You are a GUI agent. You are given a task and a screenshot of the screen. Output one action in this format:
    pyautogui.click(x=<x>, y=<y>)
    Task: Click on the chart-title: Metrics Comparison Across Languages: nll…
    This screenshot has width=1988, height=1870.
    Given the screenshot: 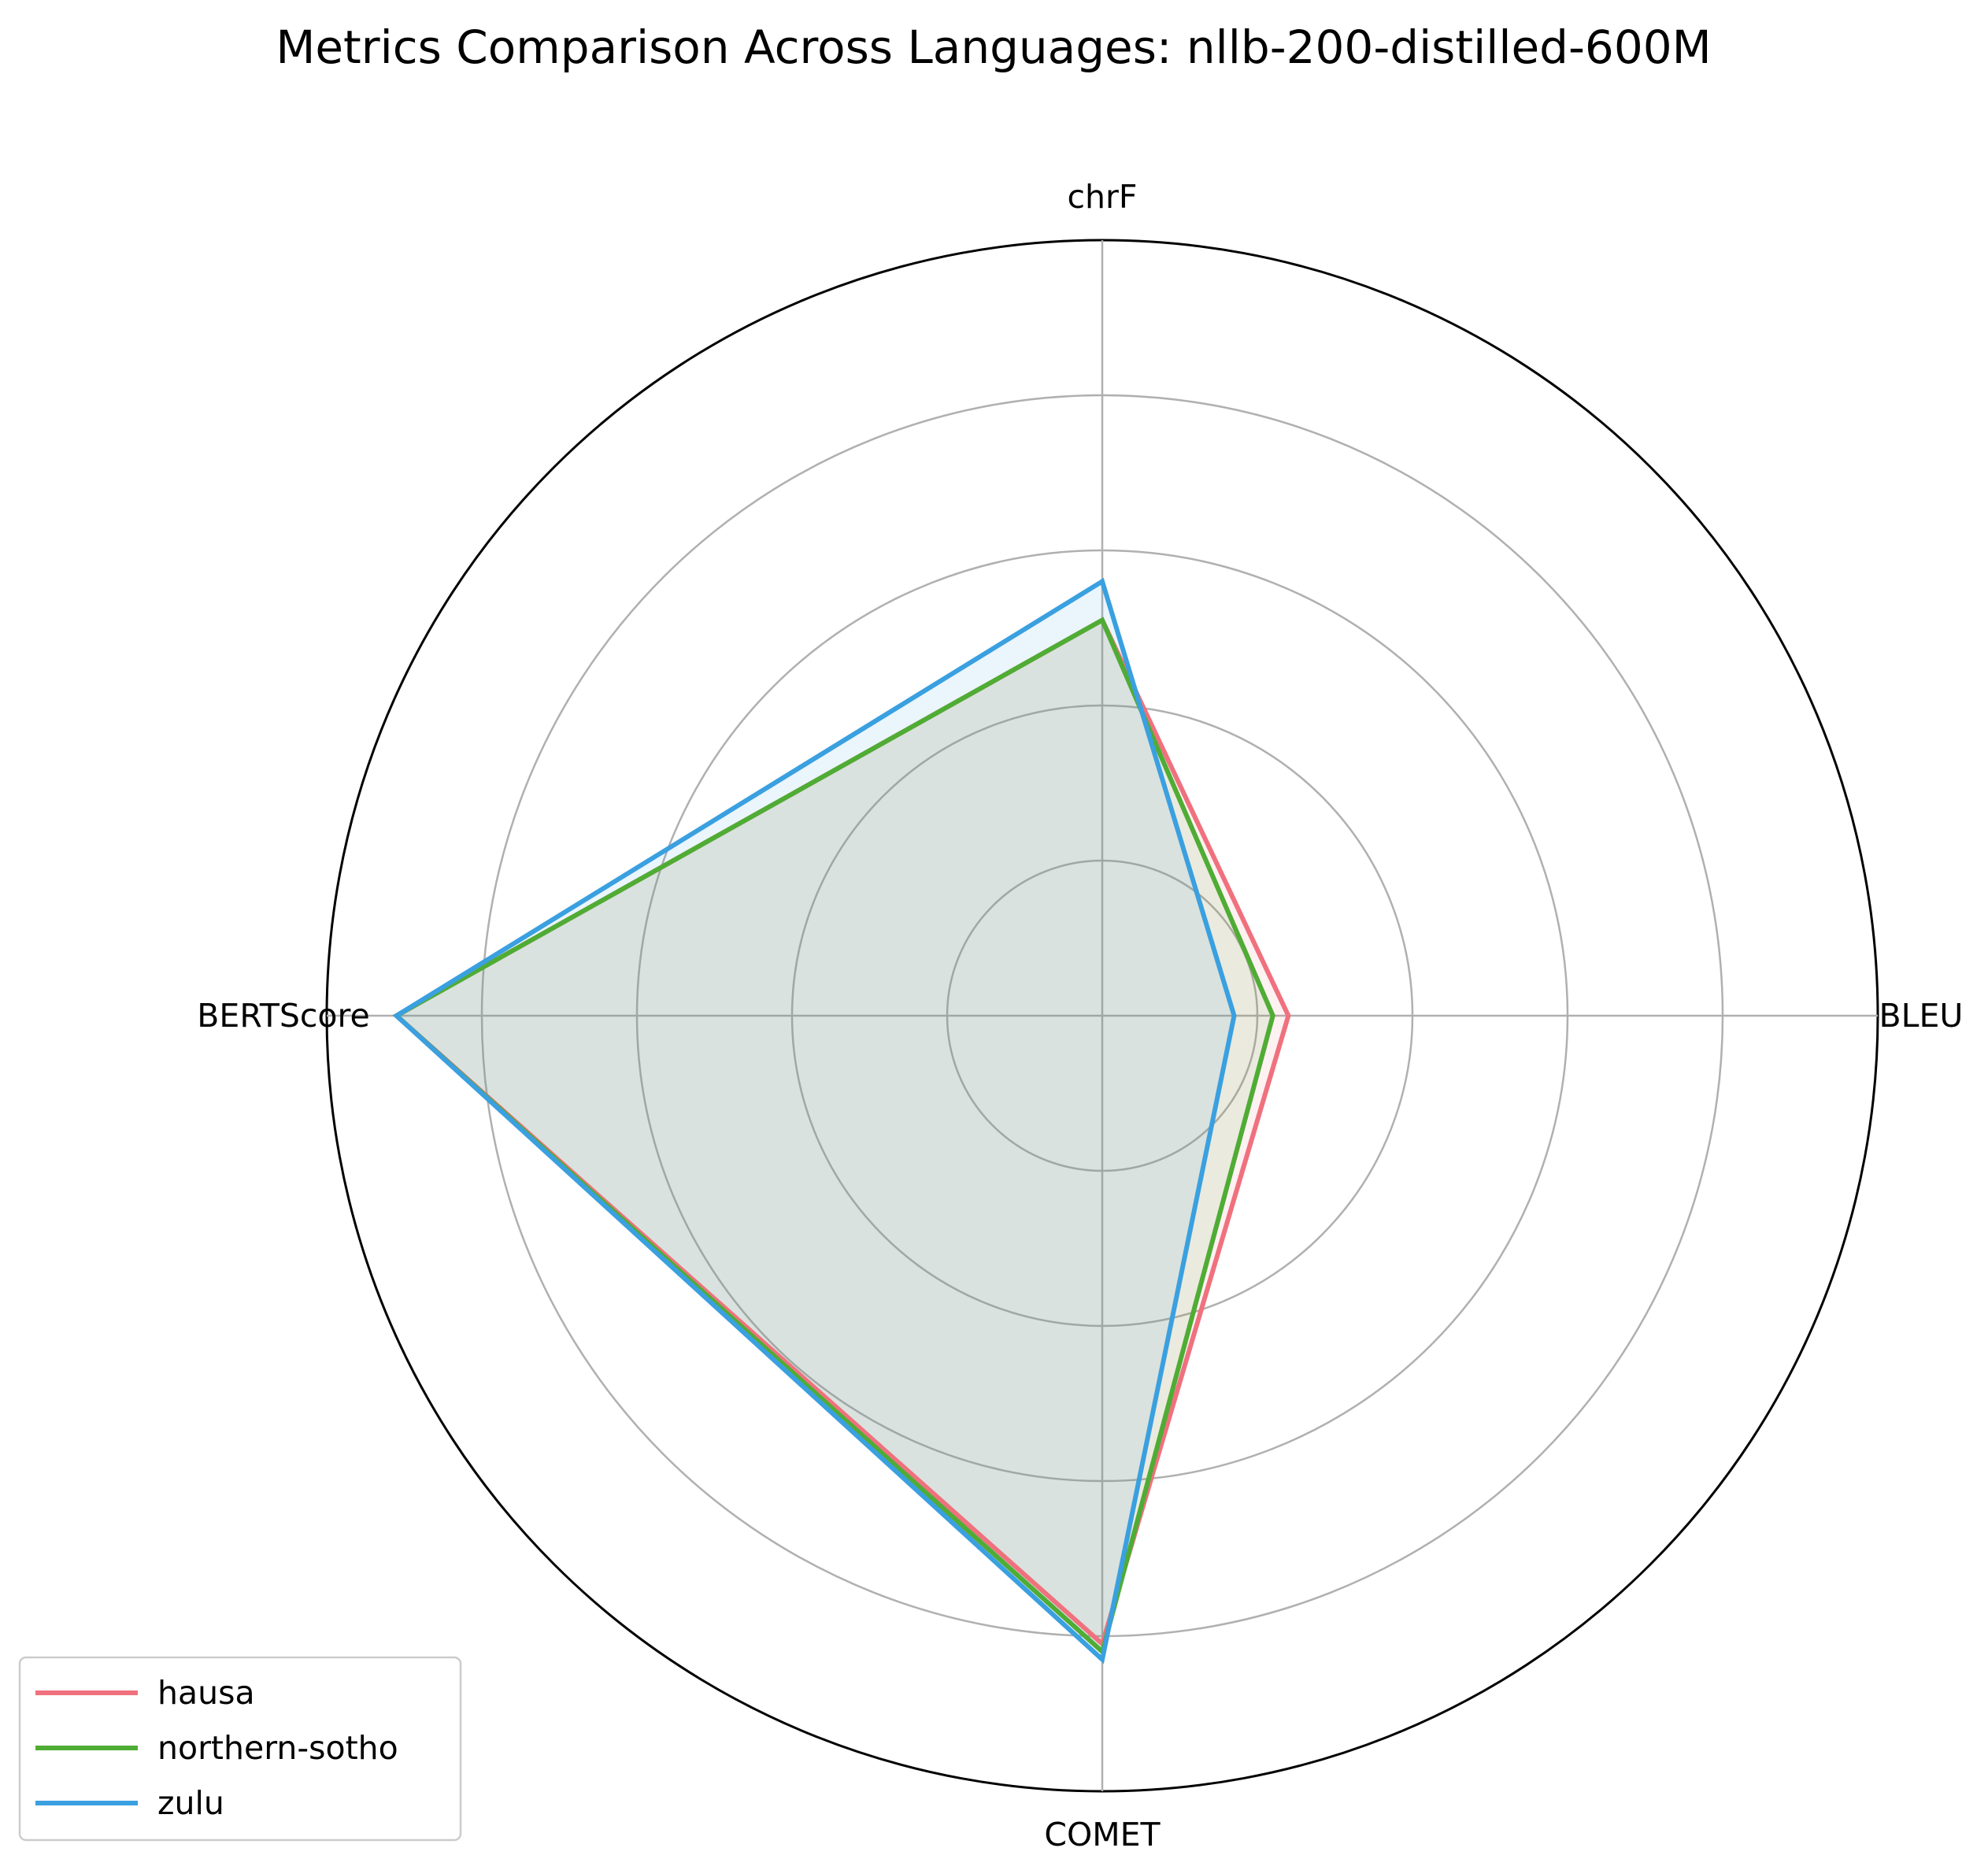 What is the action you would take?
    pyautogui.click(x=993, y=47)
    